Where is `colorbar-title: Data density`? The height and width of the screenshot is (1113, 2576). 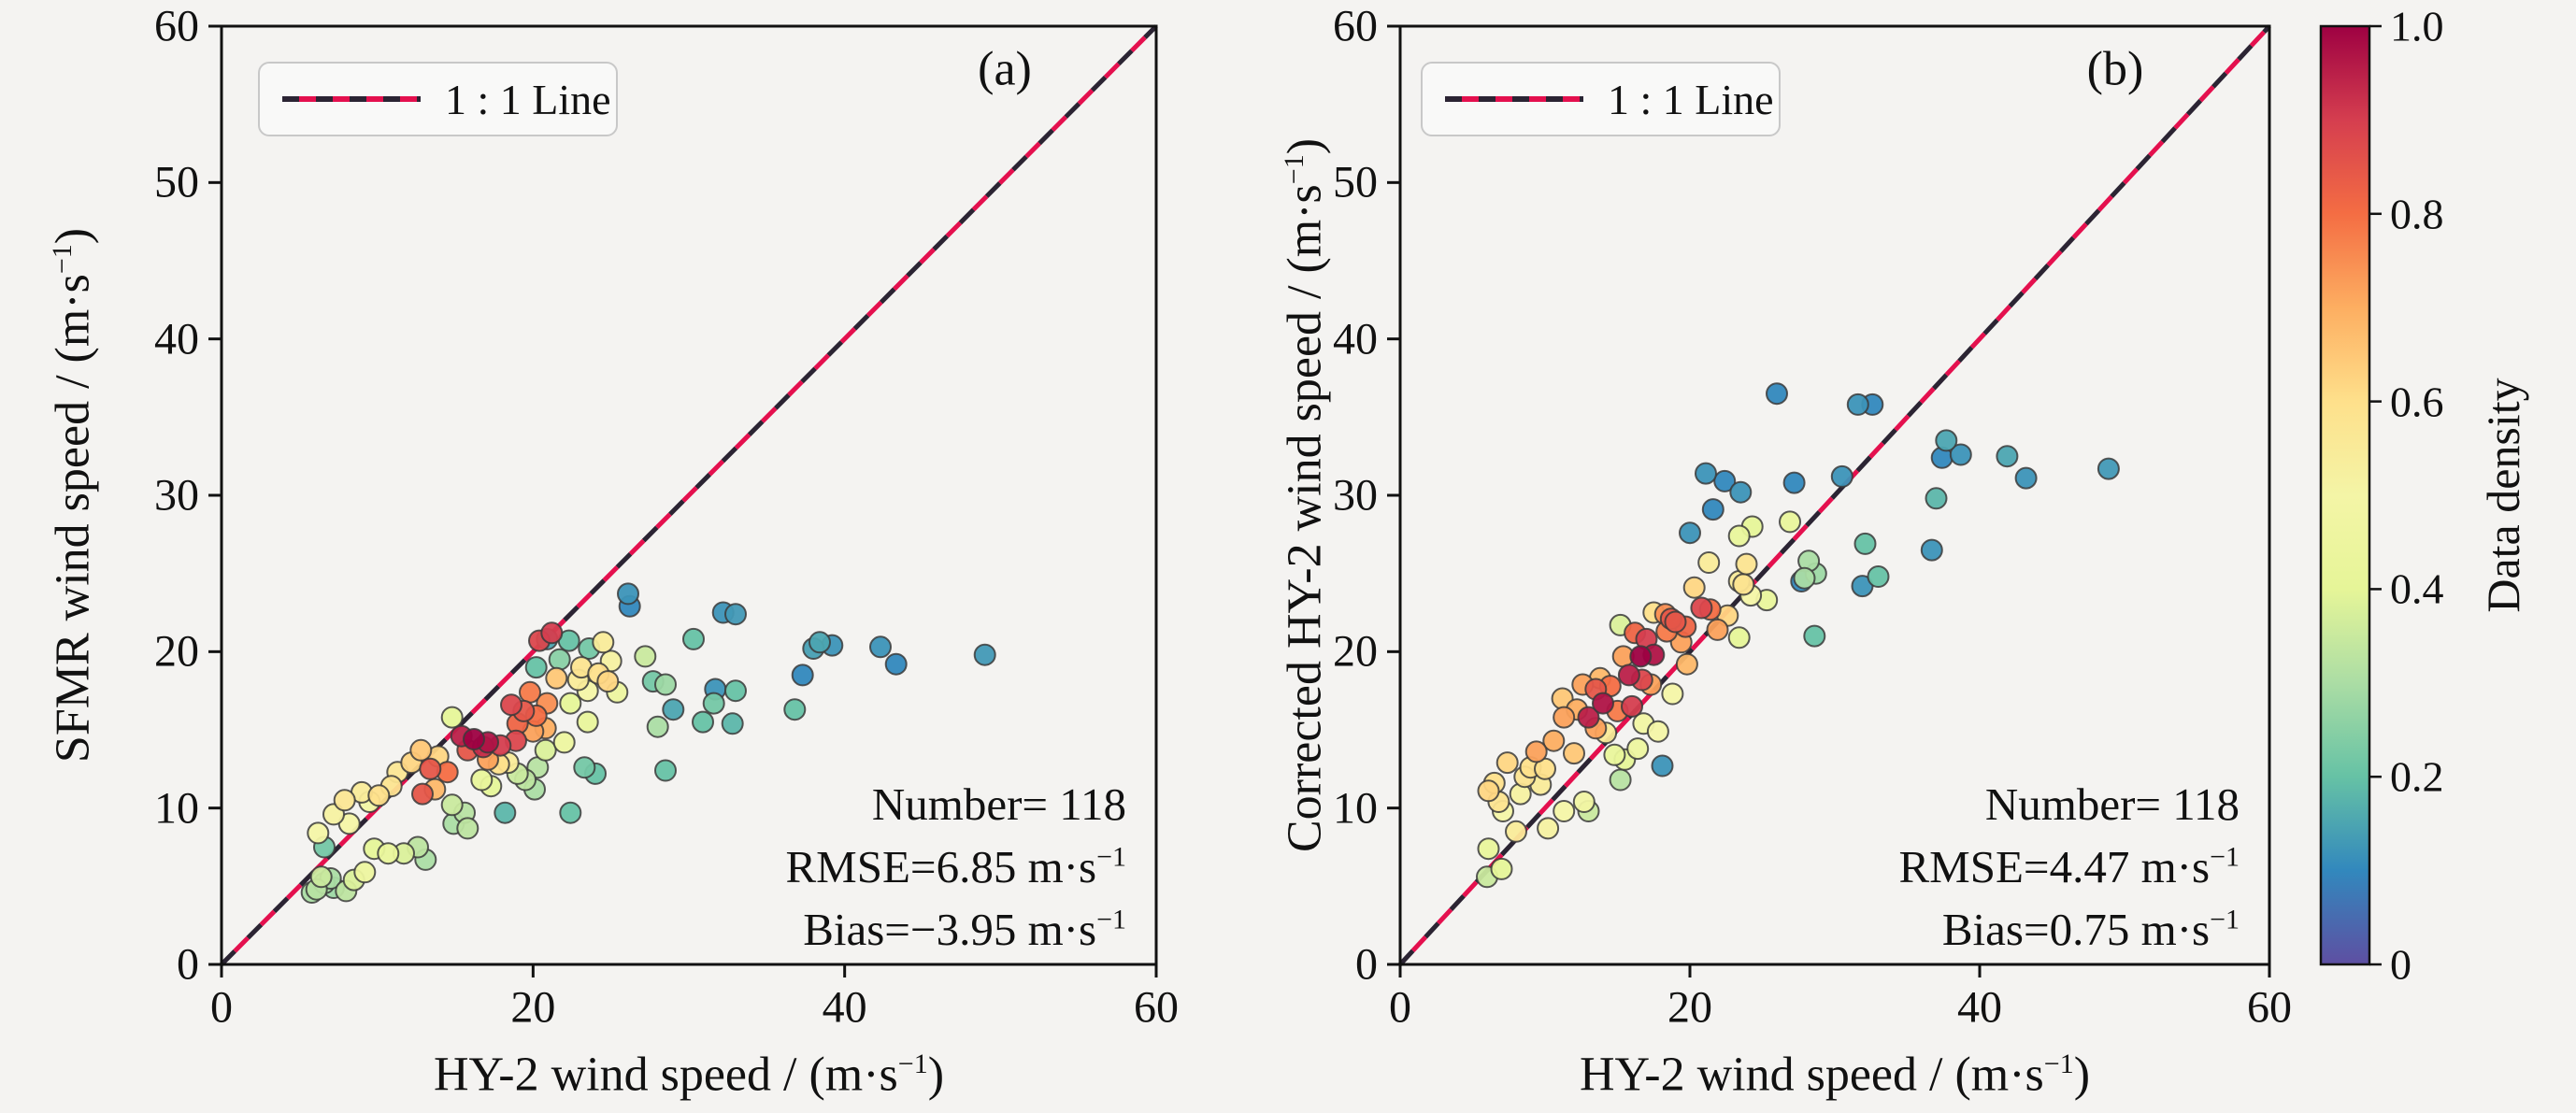 colorbar-title: Data density is located at coordinates (2503, 495).